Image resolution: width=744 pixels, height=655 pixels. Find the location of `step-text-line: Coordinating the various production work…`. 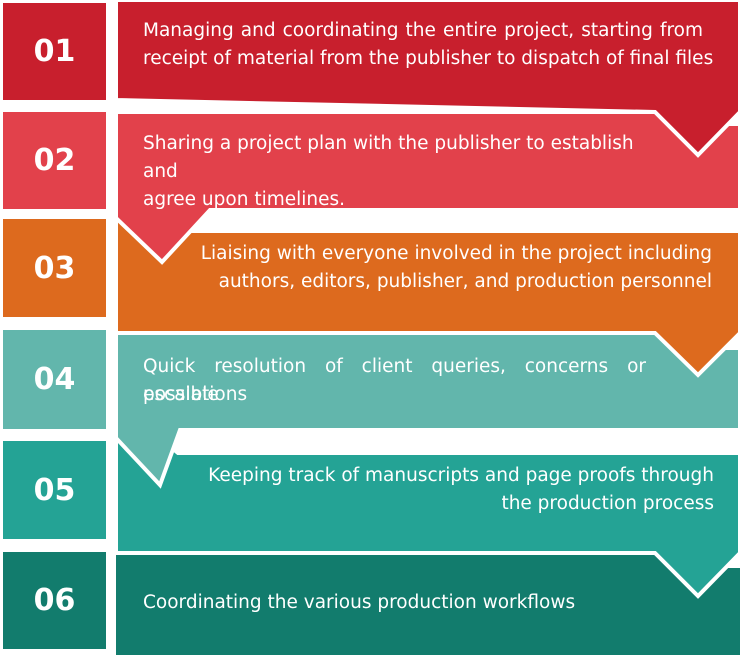

step-text-line: Coordinating the various production work… is located at coordinates (359, 602).